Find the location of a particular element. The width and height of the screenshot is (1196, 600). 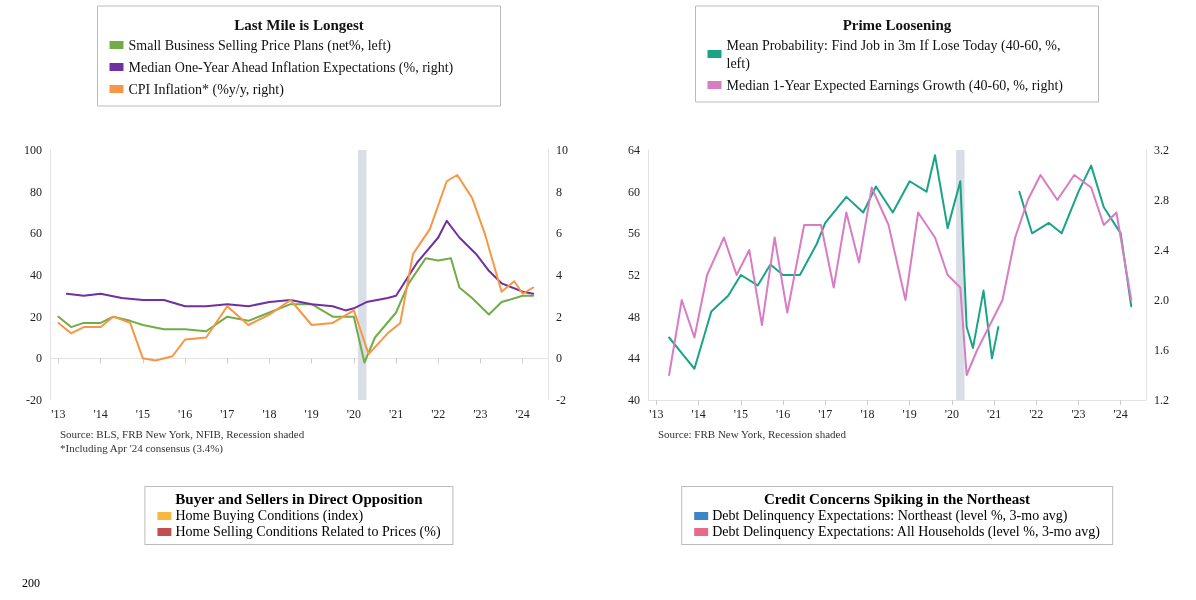

text: *Including Apr '24 consensus (3.4%) is located at coordinates (142, 448).